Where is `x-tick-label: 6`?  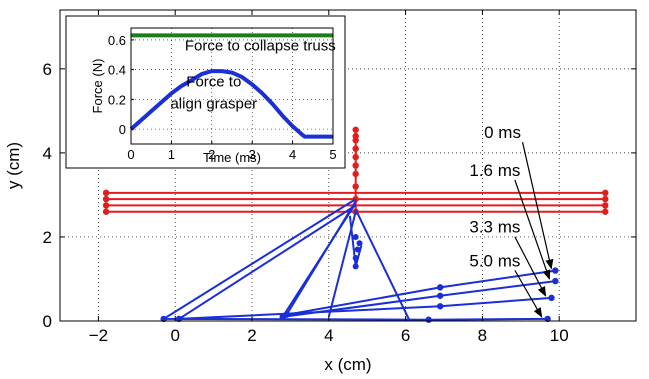 x-tick-label: 6 is located at coordinates (405, 335).